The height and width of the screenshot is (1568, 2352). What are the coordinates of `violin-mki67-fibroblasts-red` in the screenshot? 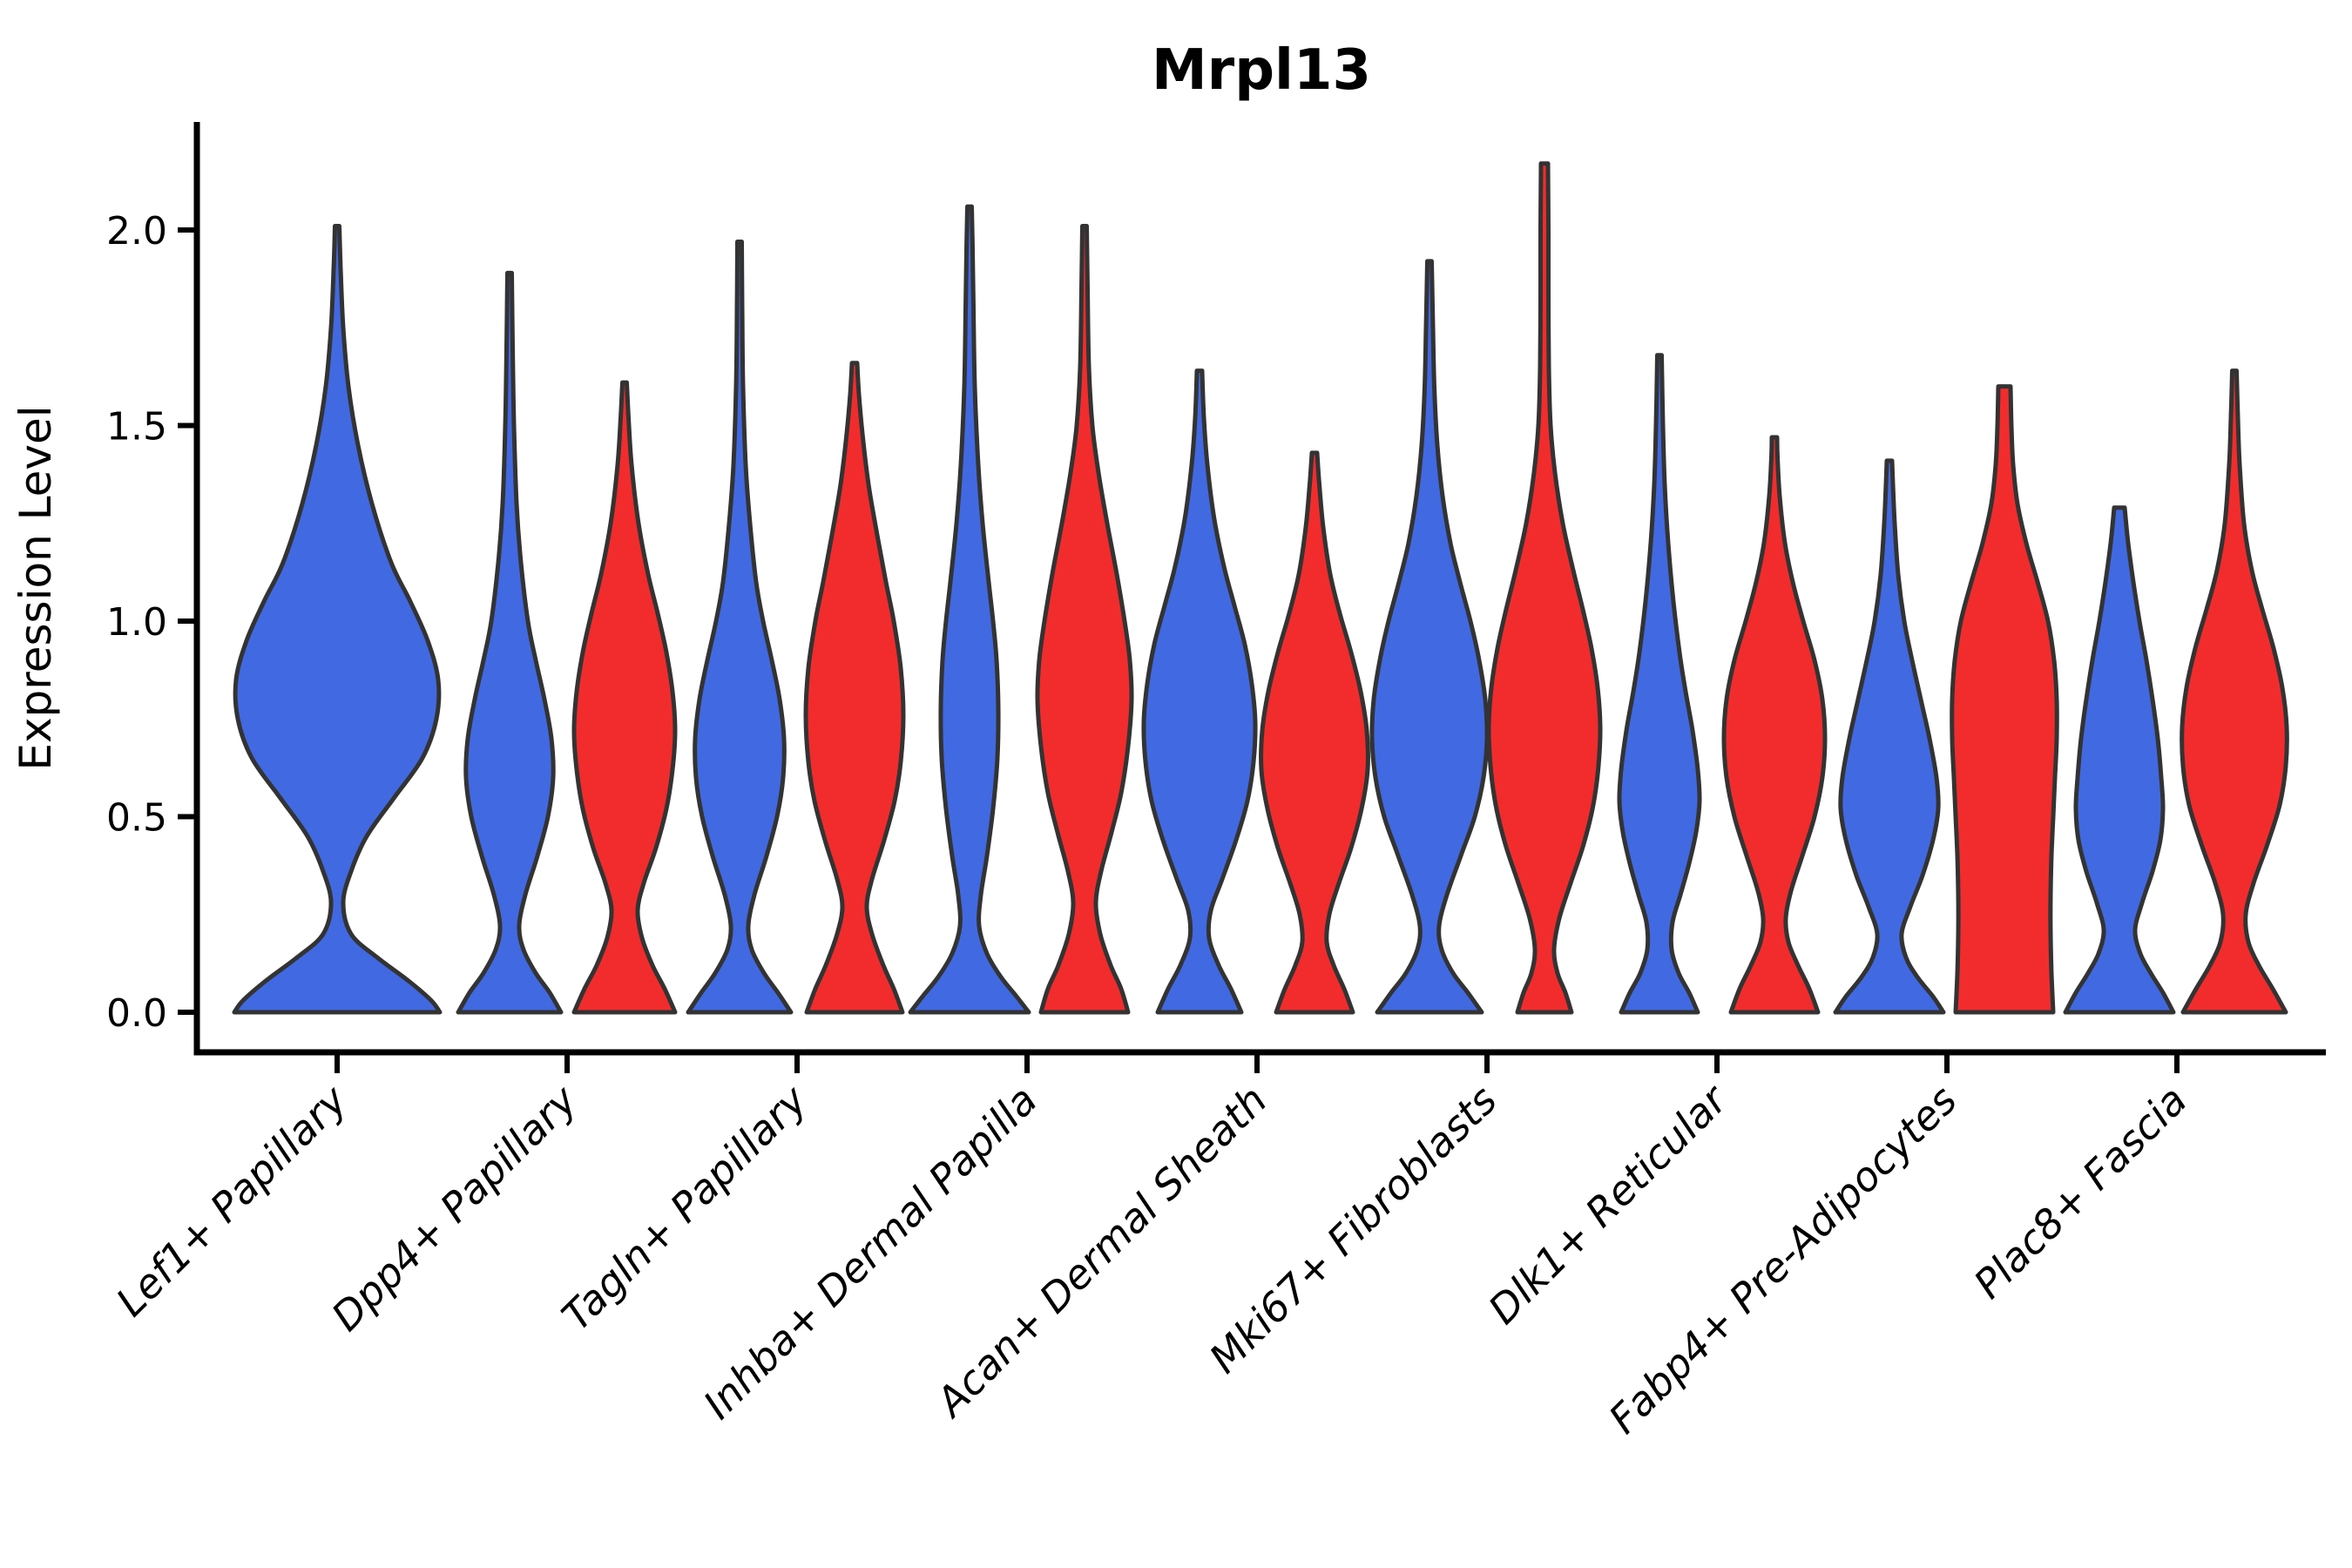 It's located at (1545, 588).